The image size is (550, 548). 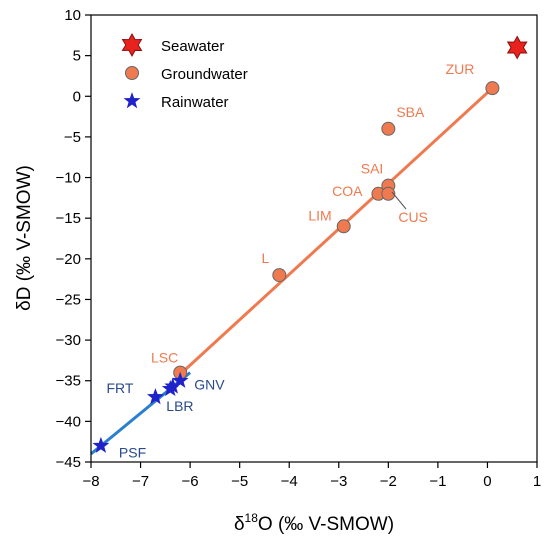 What do you see at coordinates (68, 218) in the screenshot?
I see `y-tick-label: −15` at bounding box center [68, 218].